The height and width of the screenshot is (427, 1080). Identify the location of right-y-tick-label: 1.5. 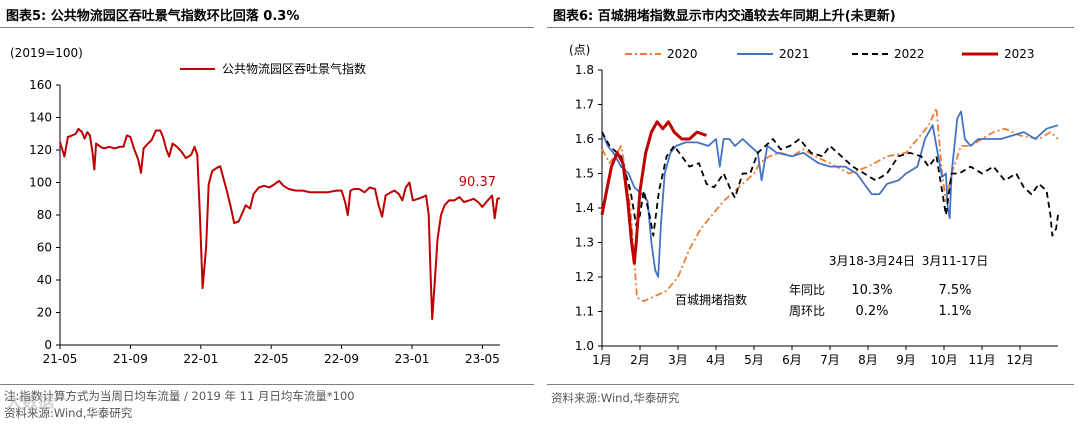
(584, 174).